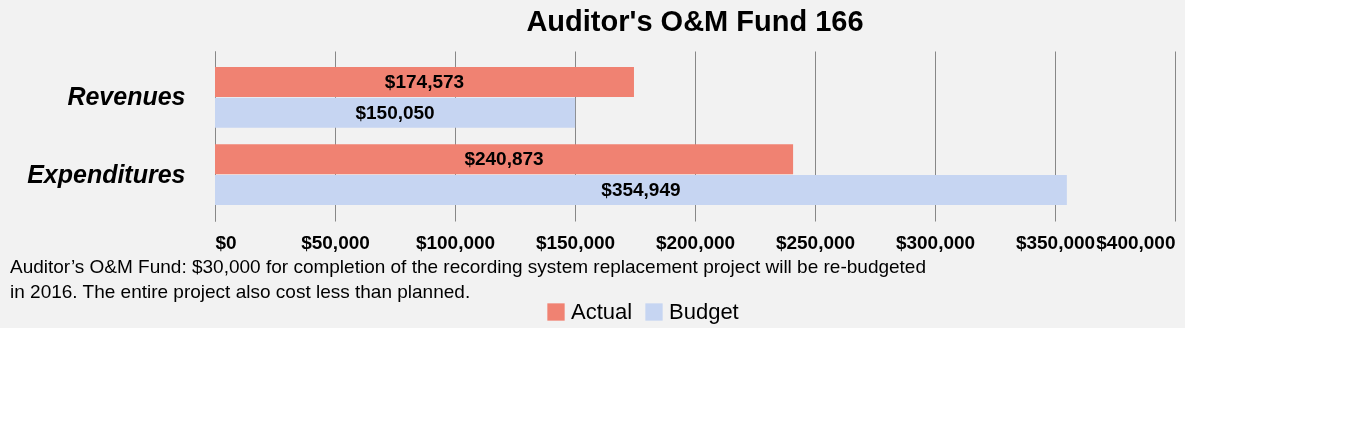  I want to click on data-label: $150,050, so click(395, 112).